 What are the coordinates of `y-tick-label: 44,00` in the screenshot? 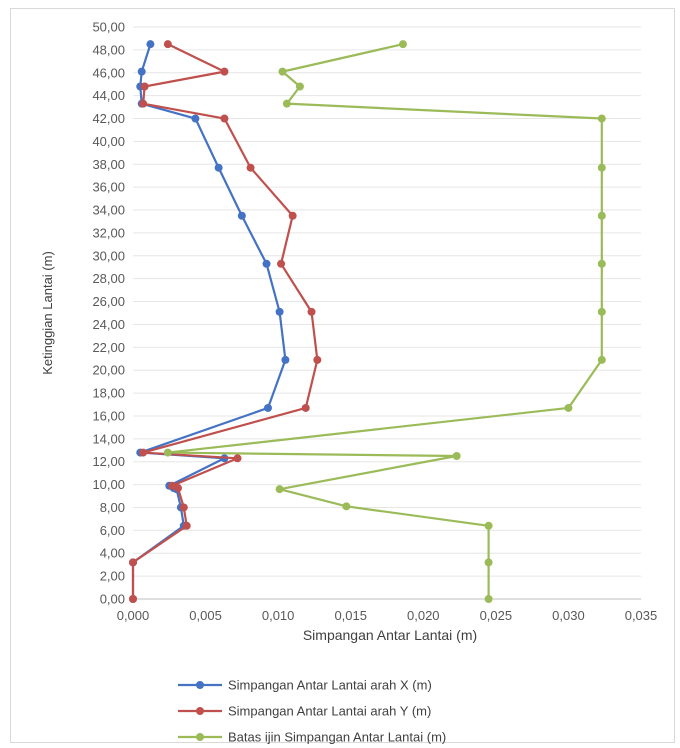 It's located at (108, 95).